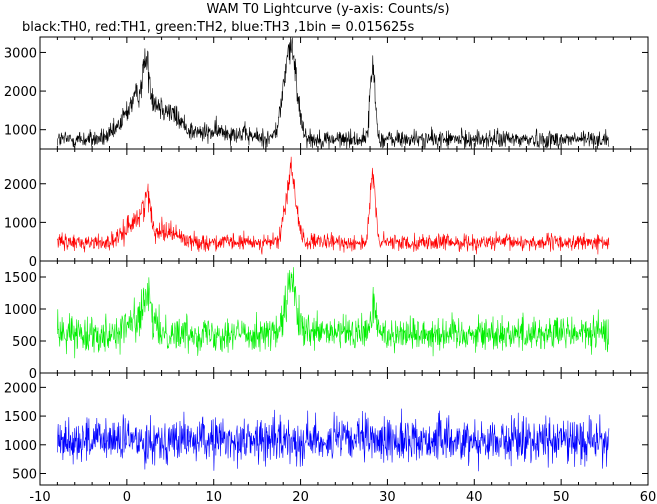 This screenshot has width=657, height=504. What do you see at coordinates (39, 497) in the screenshot?
I see `x-tick-label: -10` at bounding box center [39, 497].